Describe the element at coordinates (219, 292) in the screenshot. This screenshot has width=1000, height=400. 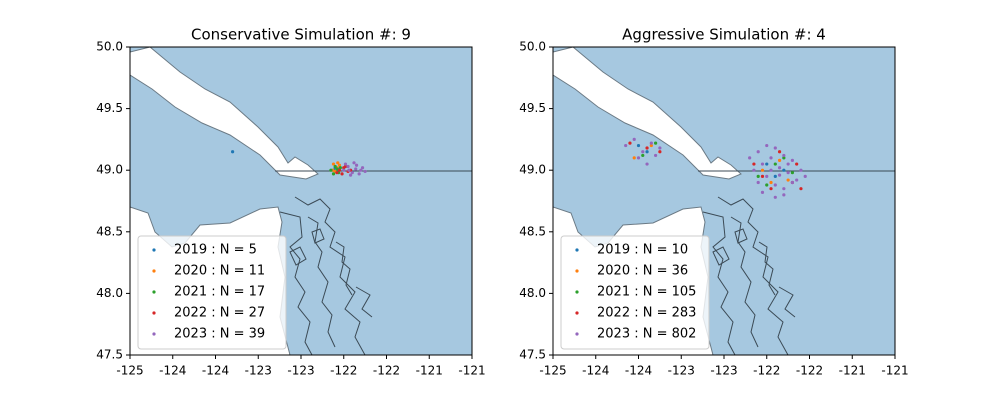
I see `legend-label: 2021 : N = 17` at that location.